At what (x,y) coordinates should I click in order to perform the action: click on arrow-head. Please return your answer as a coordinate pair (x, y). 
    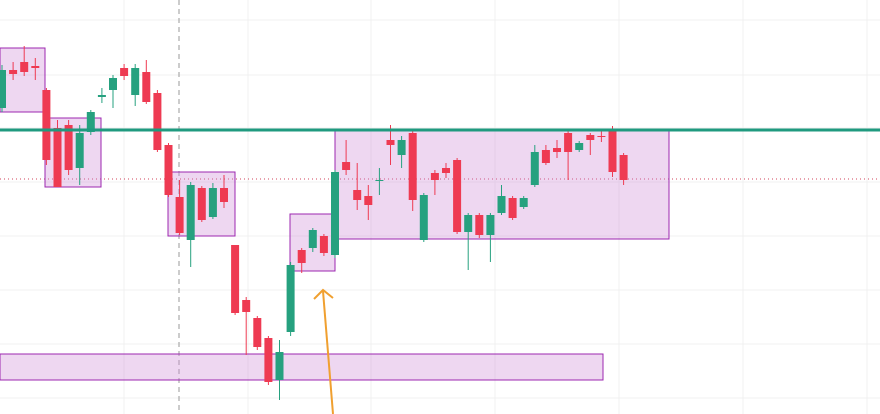
    Looking at the image, I should click on (323, 294).